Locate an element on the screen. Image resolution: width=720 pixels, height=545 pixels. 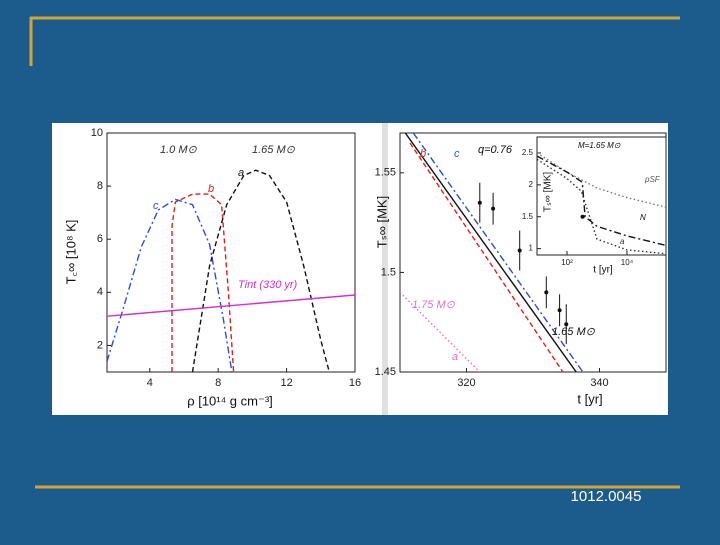
annotation: Tint (330 yr) is located at coordinates (268, 285).